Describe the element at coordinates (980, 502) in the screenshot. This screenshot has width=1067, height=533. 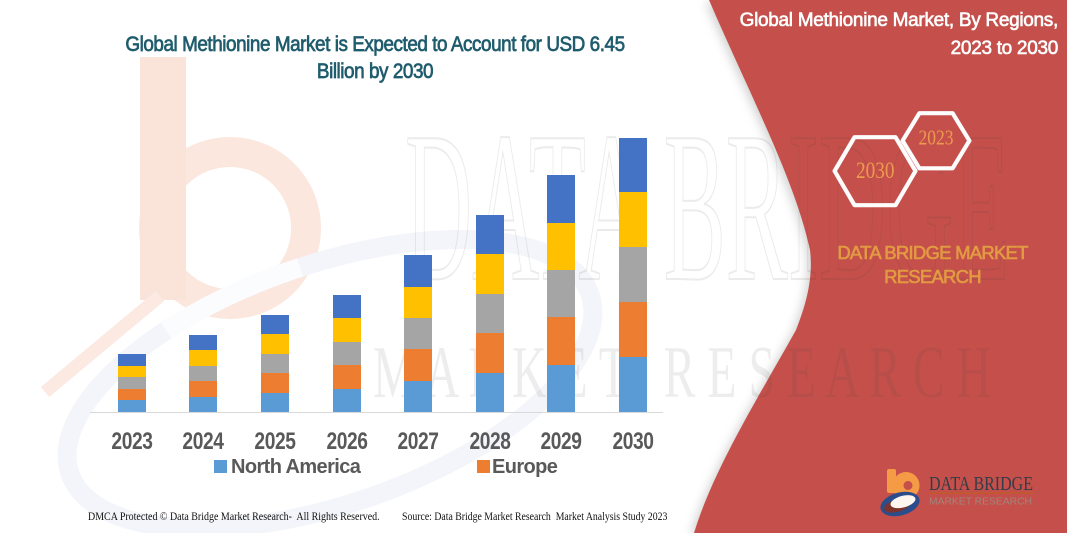
I see `svg-text: MARKET RESEARCH` at that location.